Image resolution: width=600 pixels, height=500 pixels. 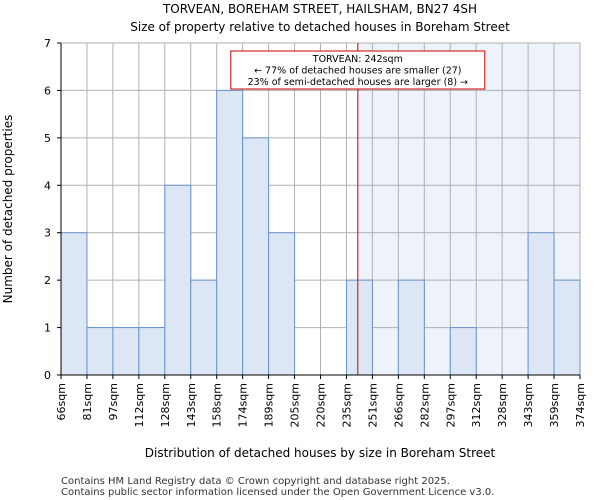 What do you see at coordinates (47, 43) in the screenshot?
I see `y-tick-label: 7` at bounding box center [47, 43].